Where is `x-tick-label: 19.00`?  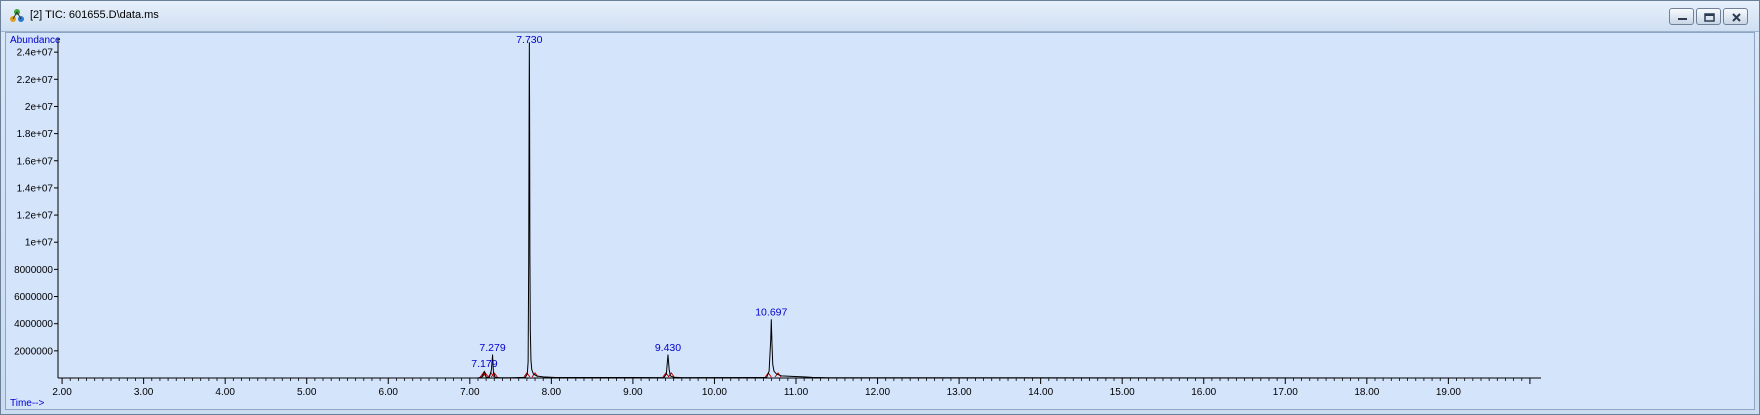
x-tick-label: 19.00 is located at coordinates (1448, 392).